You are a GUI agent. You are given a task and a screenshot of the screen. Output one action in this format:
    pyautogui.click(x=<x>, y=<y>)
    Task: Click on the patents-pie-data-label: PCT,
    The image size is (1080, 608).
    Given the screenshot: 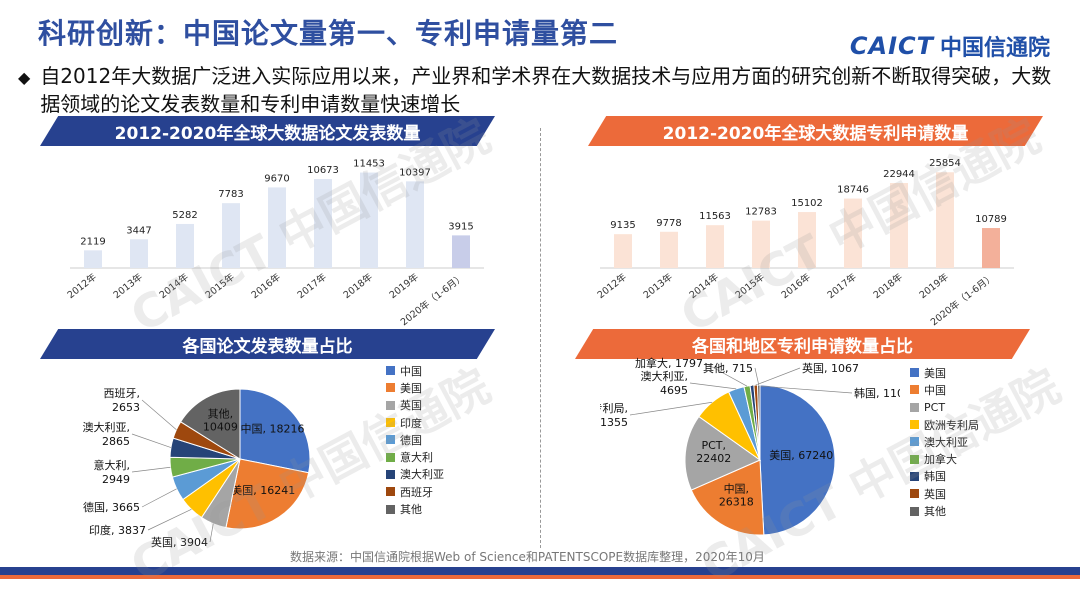 What is the action you would take?
    pyautogui.click(x=713, y=445)
    